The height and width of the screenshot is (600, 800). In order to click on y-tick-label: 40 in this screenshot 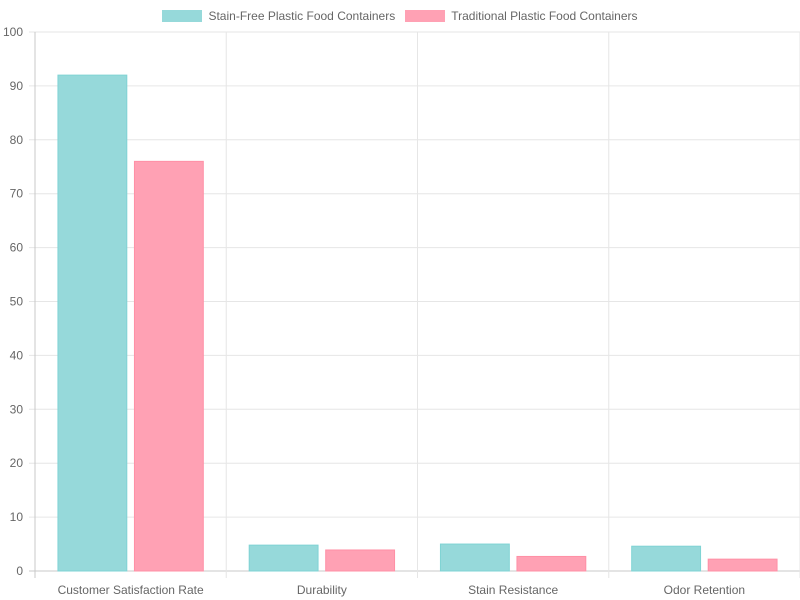, I will do `click(17, 355)`.